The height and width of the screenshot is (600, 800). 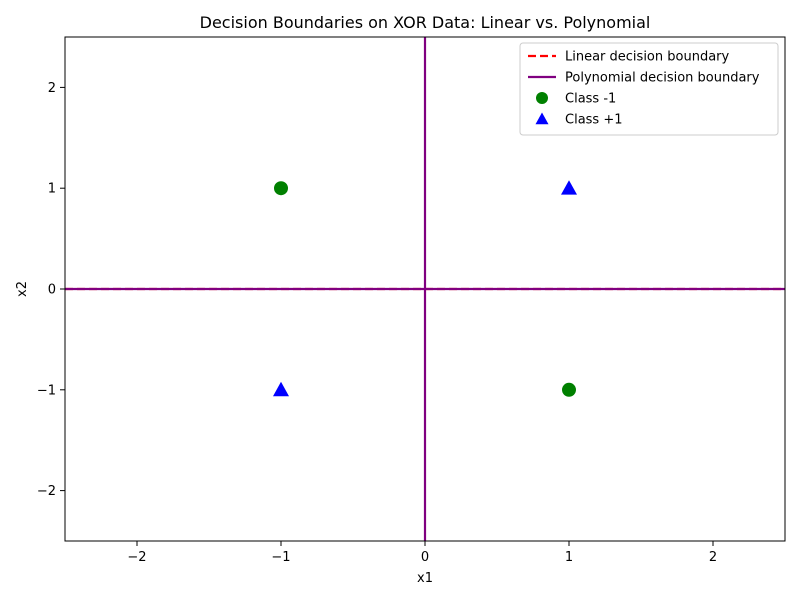 What do you see at coordinates (425, 578) in the screenshot?
I see `x-axis-label: x1` at bounding box center [425, 578].